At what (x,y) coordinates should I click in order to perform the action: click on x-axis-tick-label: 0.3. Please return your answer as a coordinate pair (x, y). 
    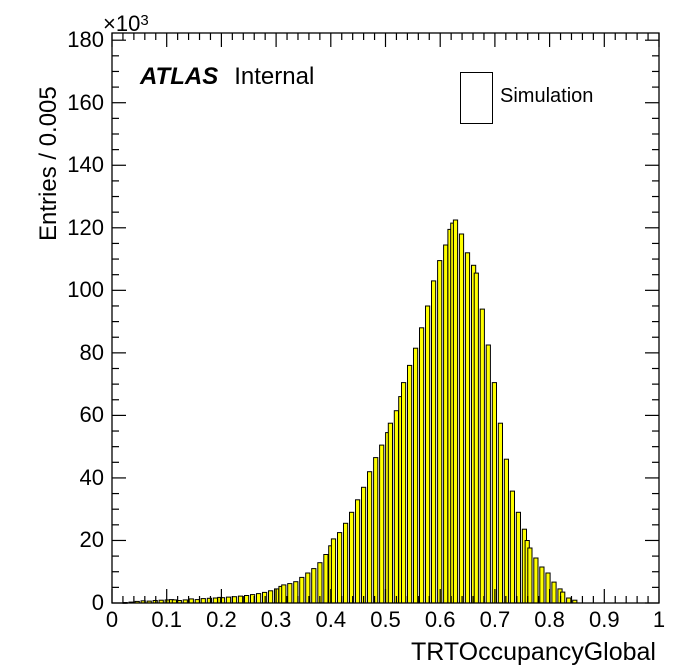
    Looking at the image, I should click on (276, 619).